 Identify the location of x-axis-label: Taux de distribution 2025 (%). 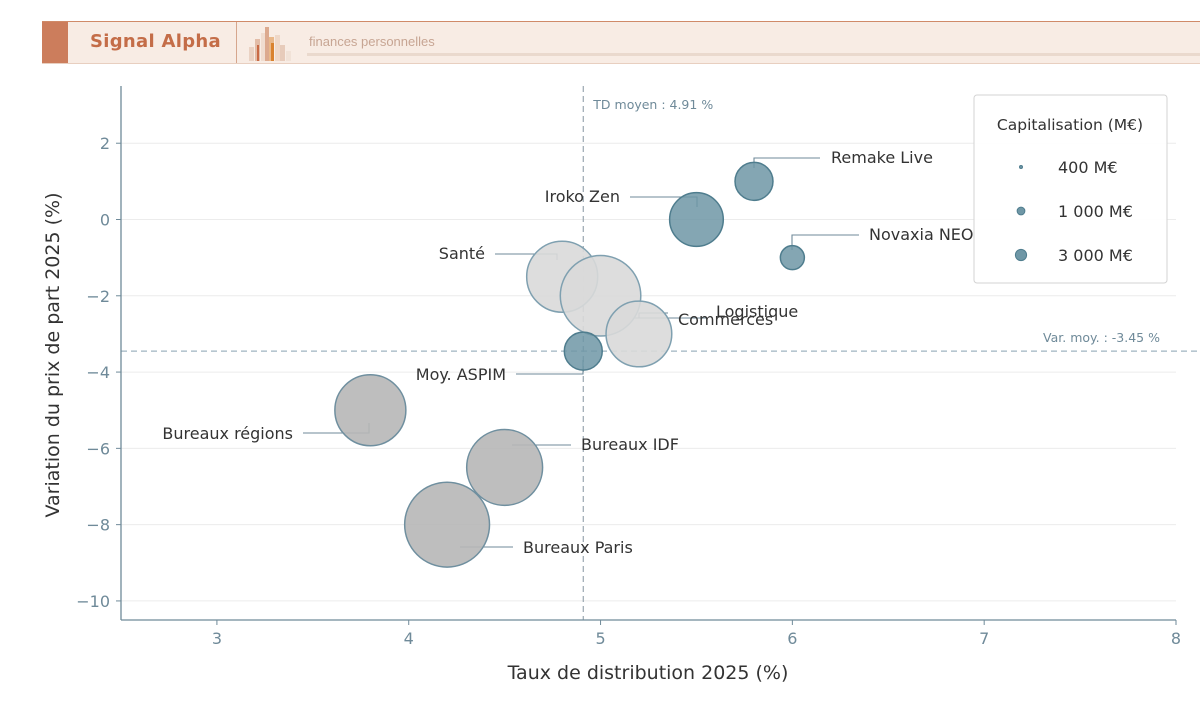
(648, 673).